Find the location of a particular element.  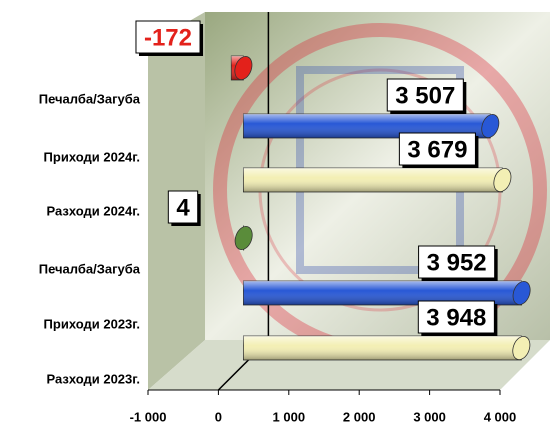

value-label-text: 3 507 is located at coordinates (425, 95).